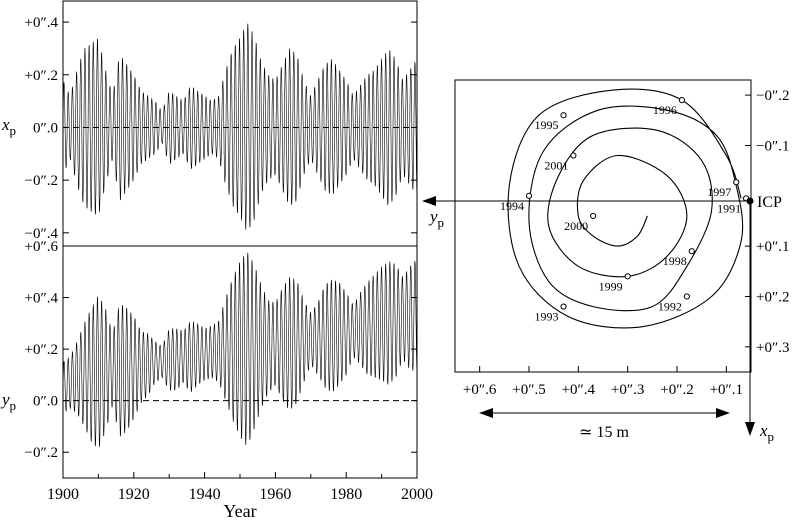 Image resolution: width=794 pixels, height=521 pixels. I want to click on year-marker-label: 1991, so click(729, 208).